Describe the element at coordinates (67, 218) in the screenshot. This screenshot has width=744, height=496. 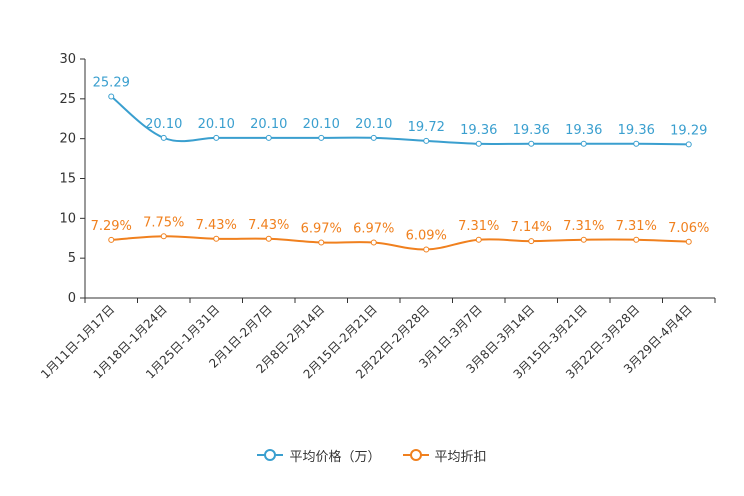
I see `y-tick-label: 10` at that location.